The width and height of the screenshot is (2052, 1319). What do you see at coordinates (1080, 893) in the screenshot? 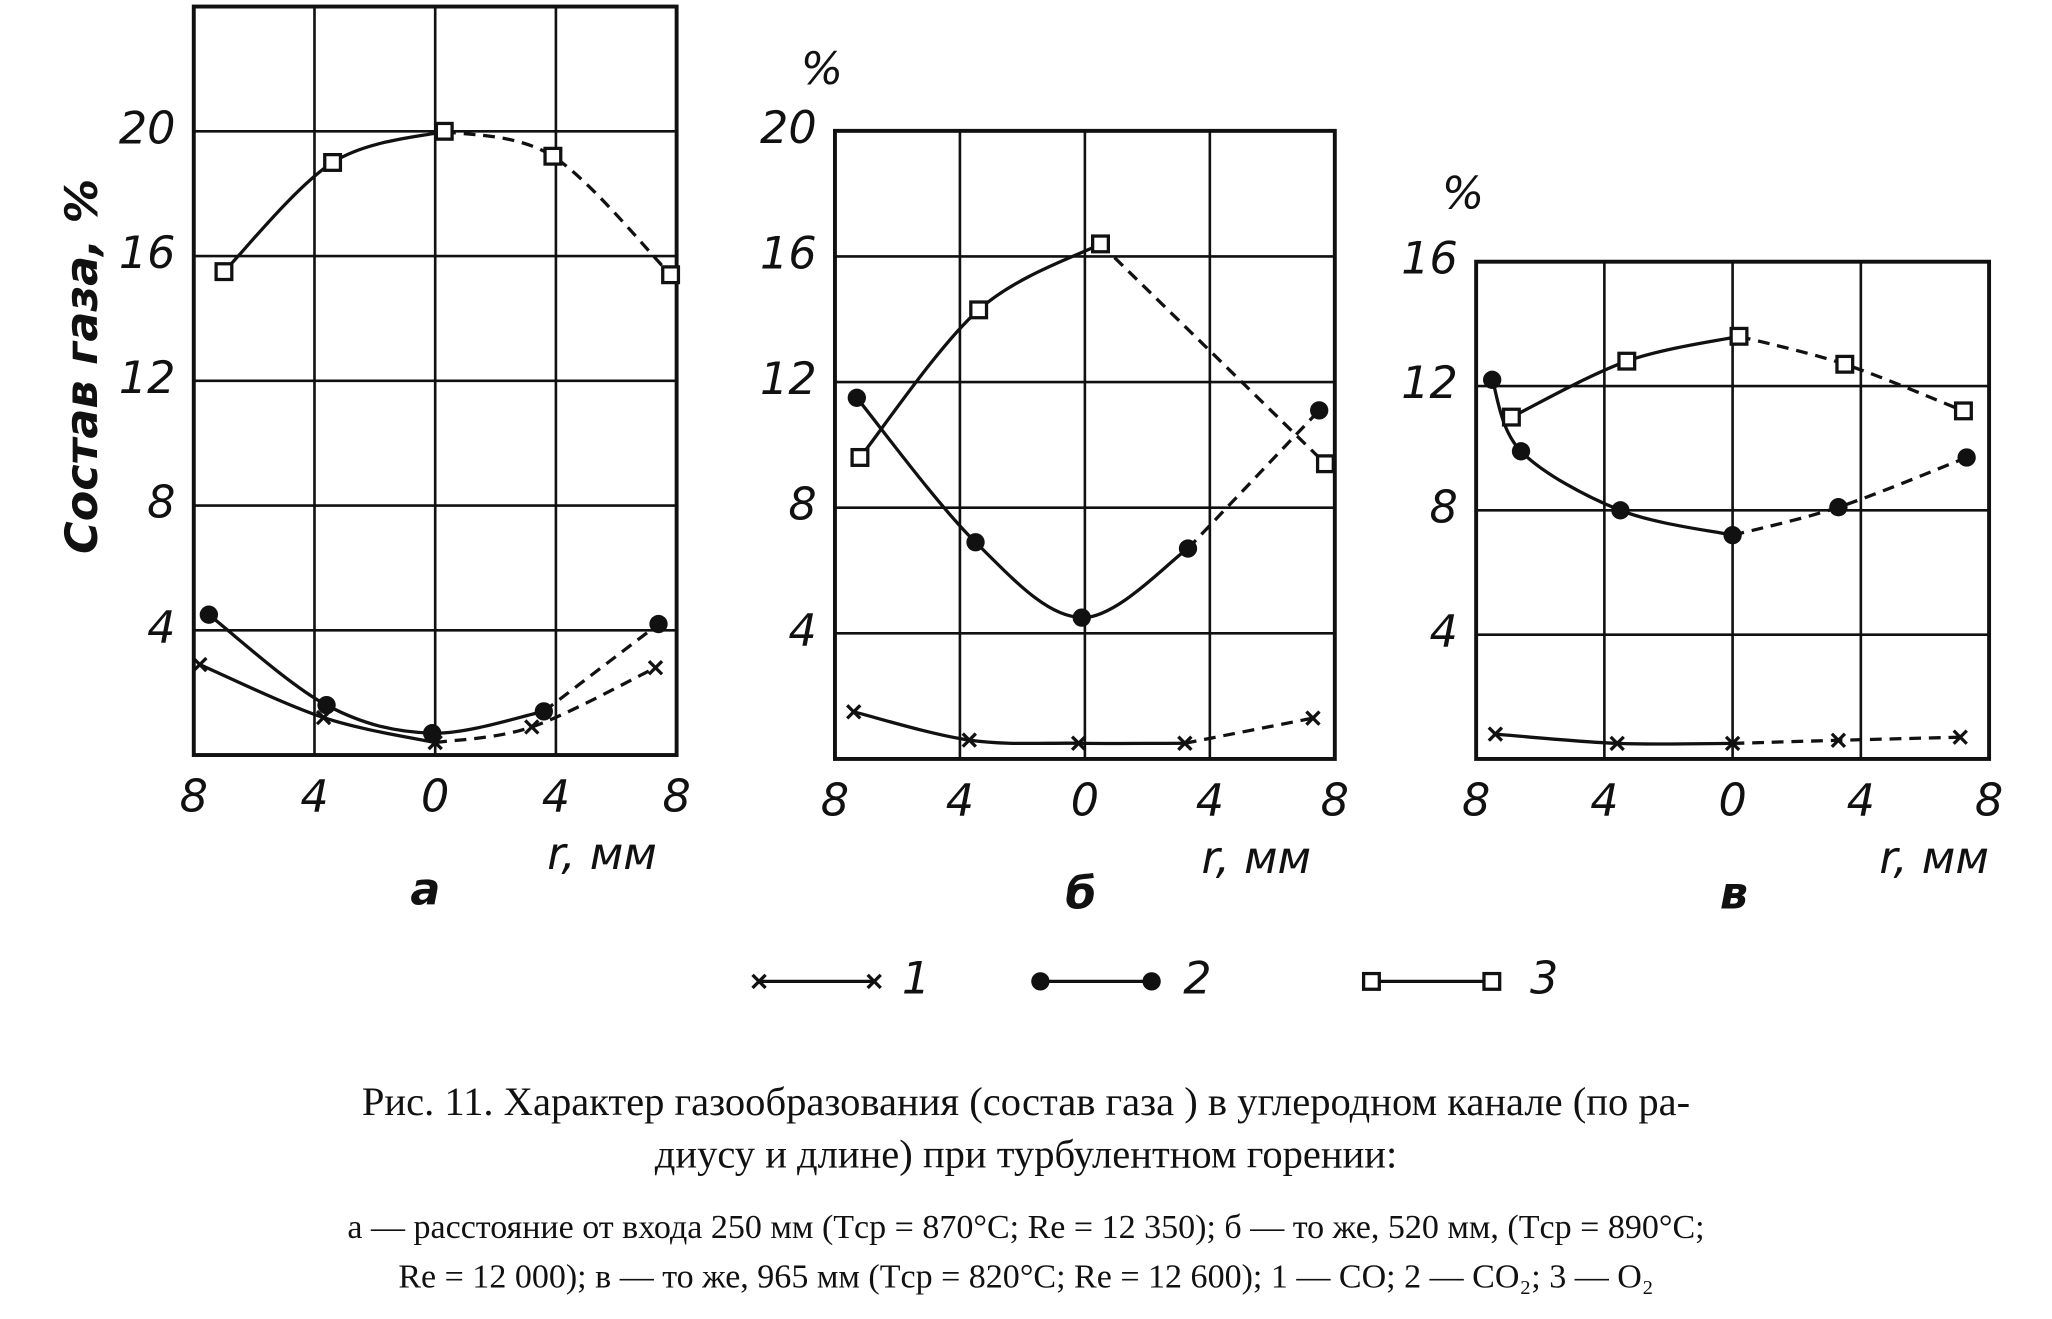
I see `panel-label: б` at bounding box center [1080, 893].